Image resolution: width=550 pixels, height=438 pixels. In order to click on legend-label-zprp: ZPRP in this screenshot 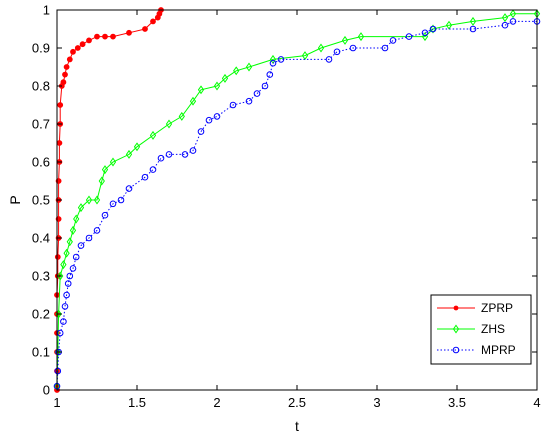, I will do `click(497, 308)`.